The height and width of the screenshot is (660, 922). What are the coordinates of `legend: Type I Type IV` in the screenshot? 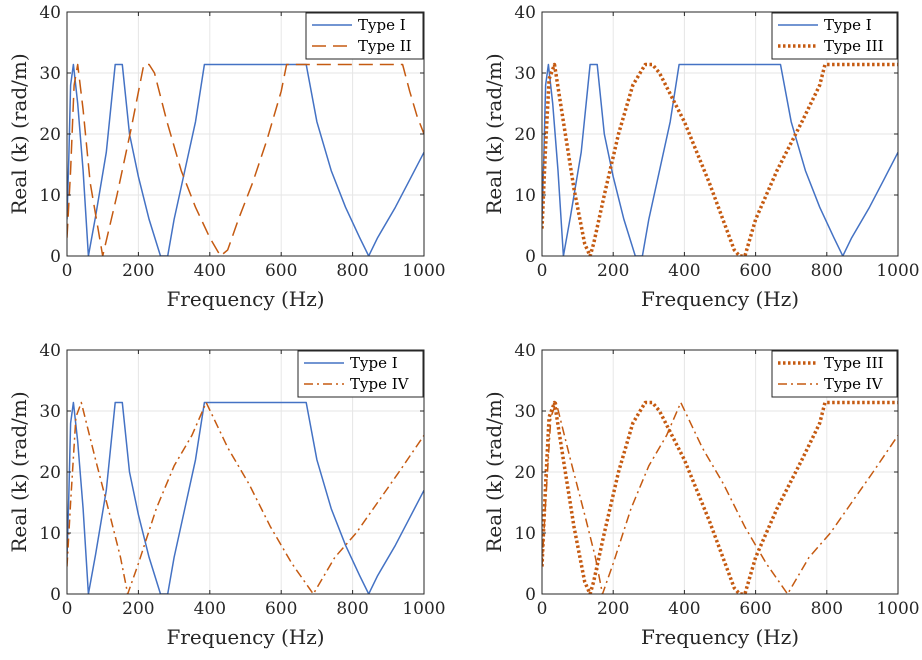 It's located at (360, 374).